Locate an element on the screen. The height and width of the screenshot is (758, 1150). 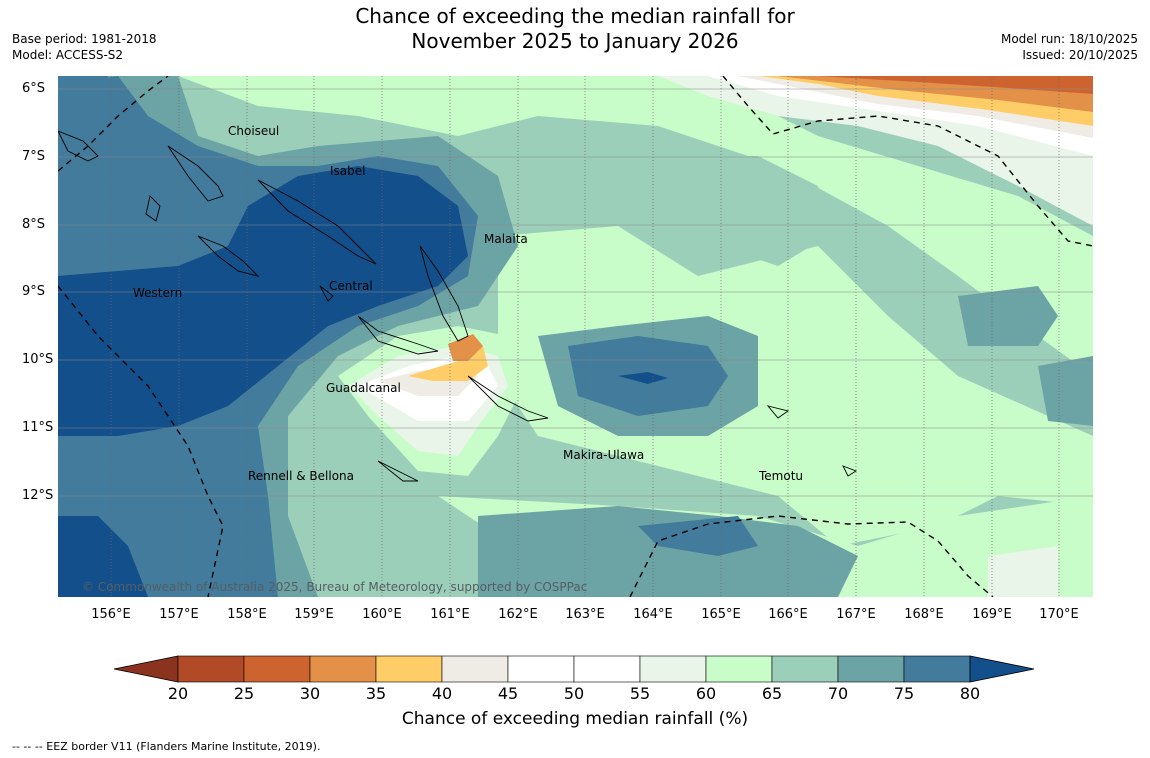
contour-75-south is located at coordinates (698, 536).